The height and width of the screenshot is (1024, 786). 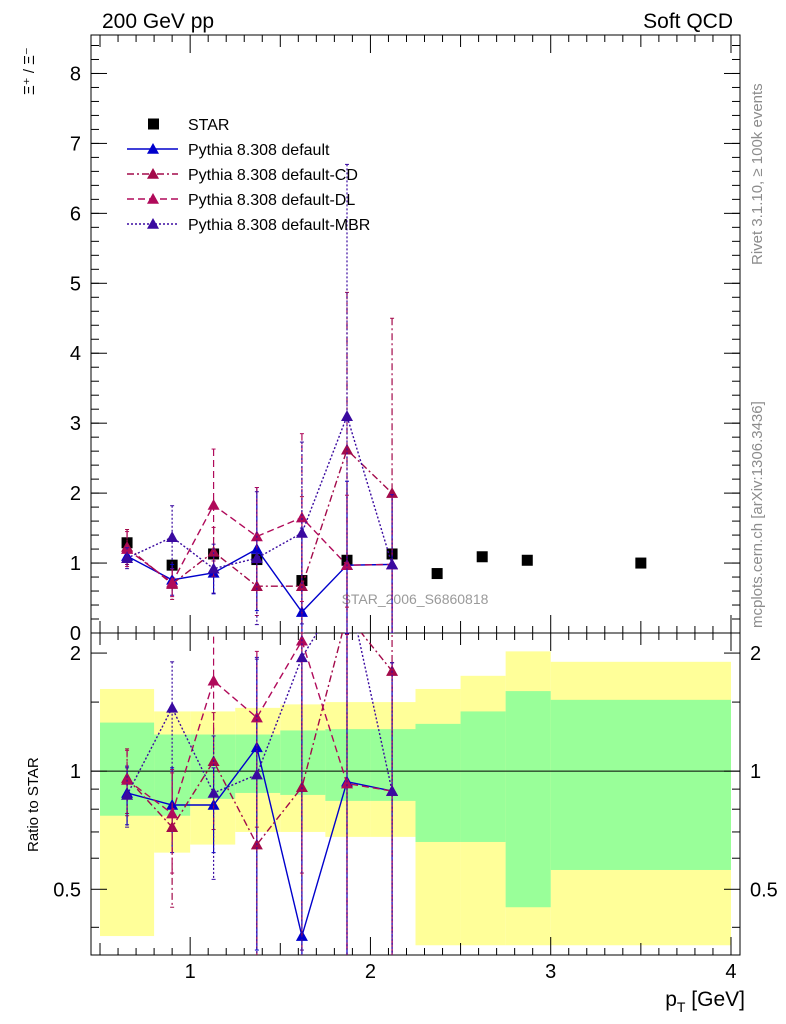 What do you see at coordinates (190, 972) in the screenshot?
I see `ratio-x-tick-label: 1` at bounding box center [190, 972].